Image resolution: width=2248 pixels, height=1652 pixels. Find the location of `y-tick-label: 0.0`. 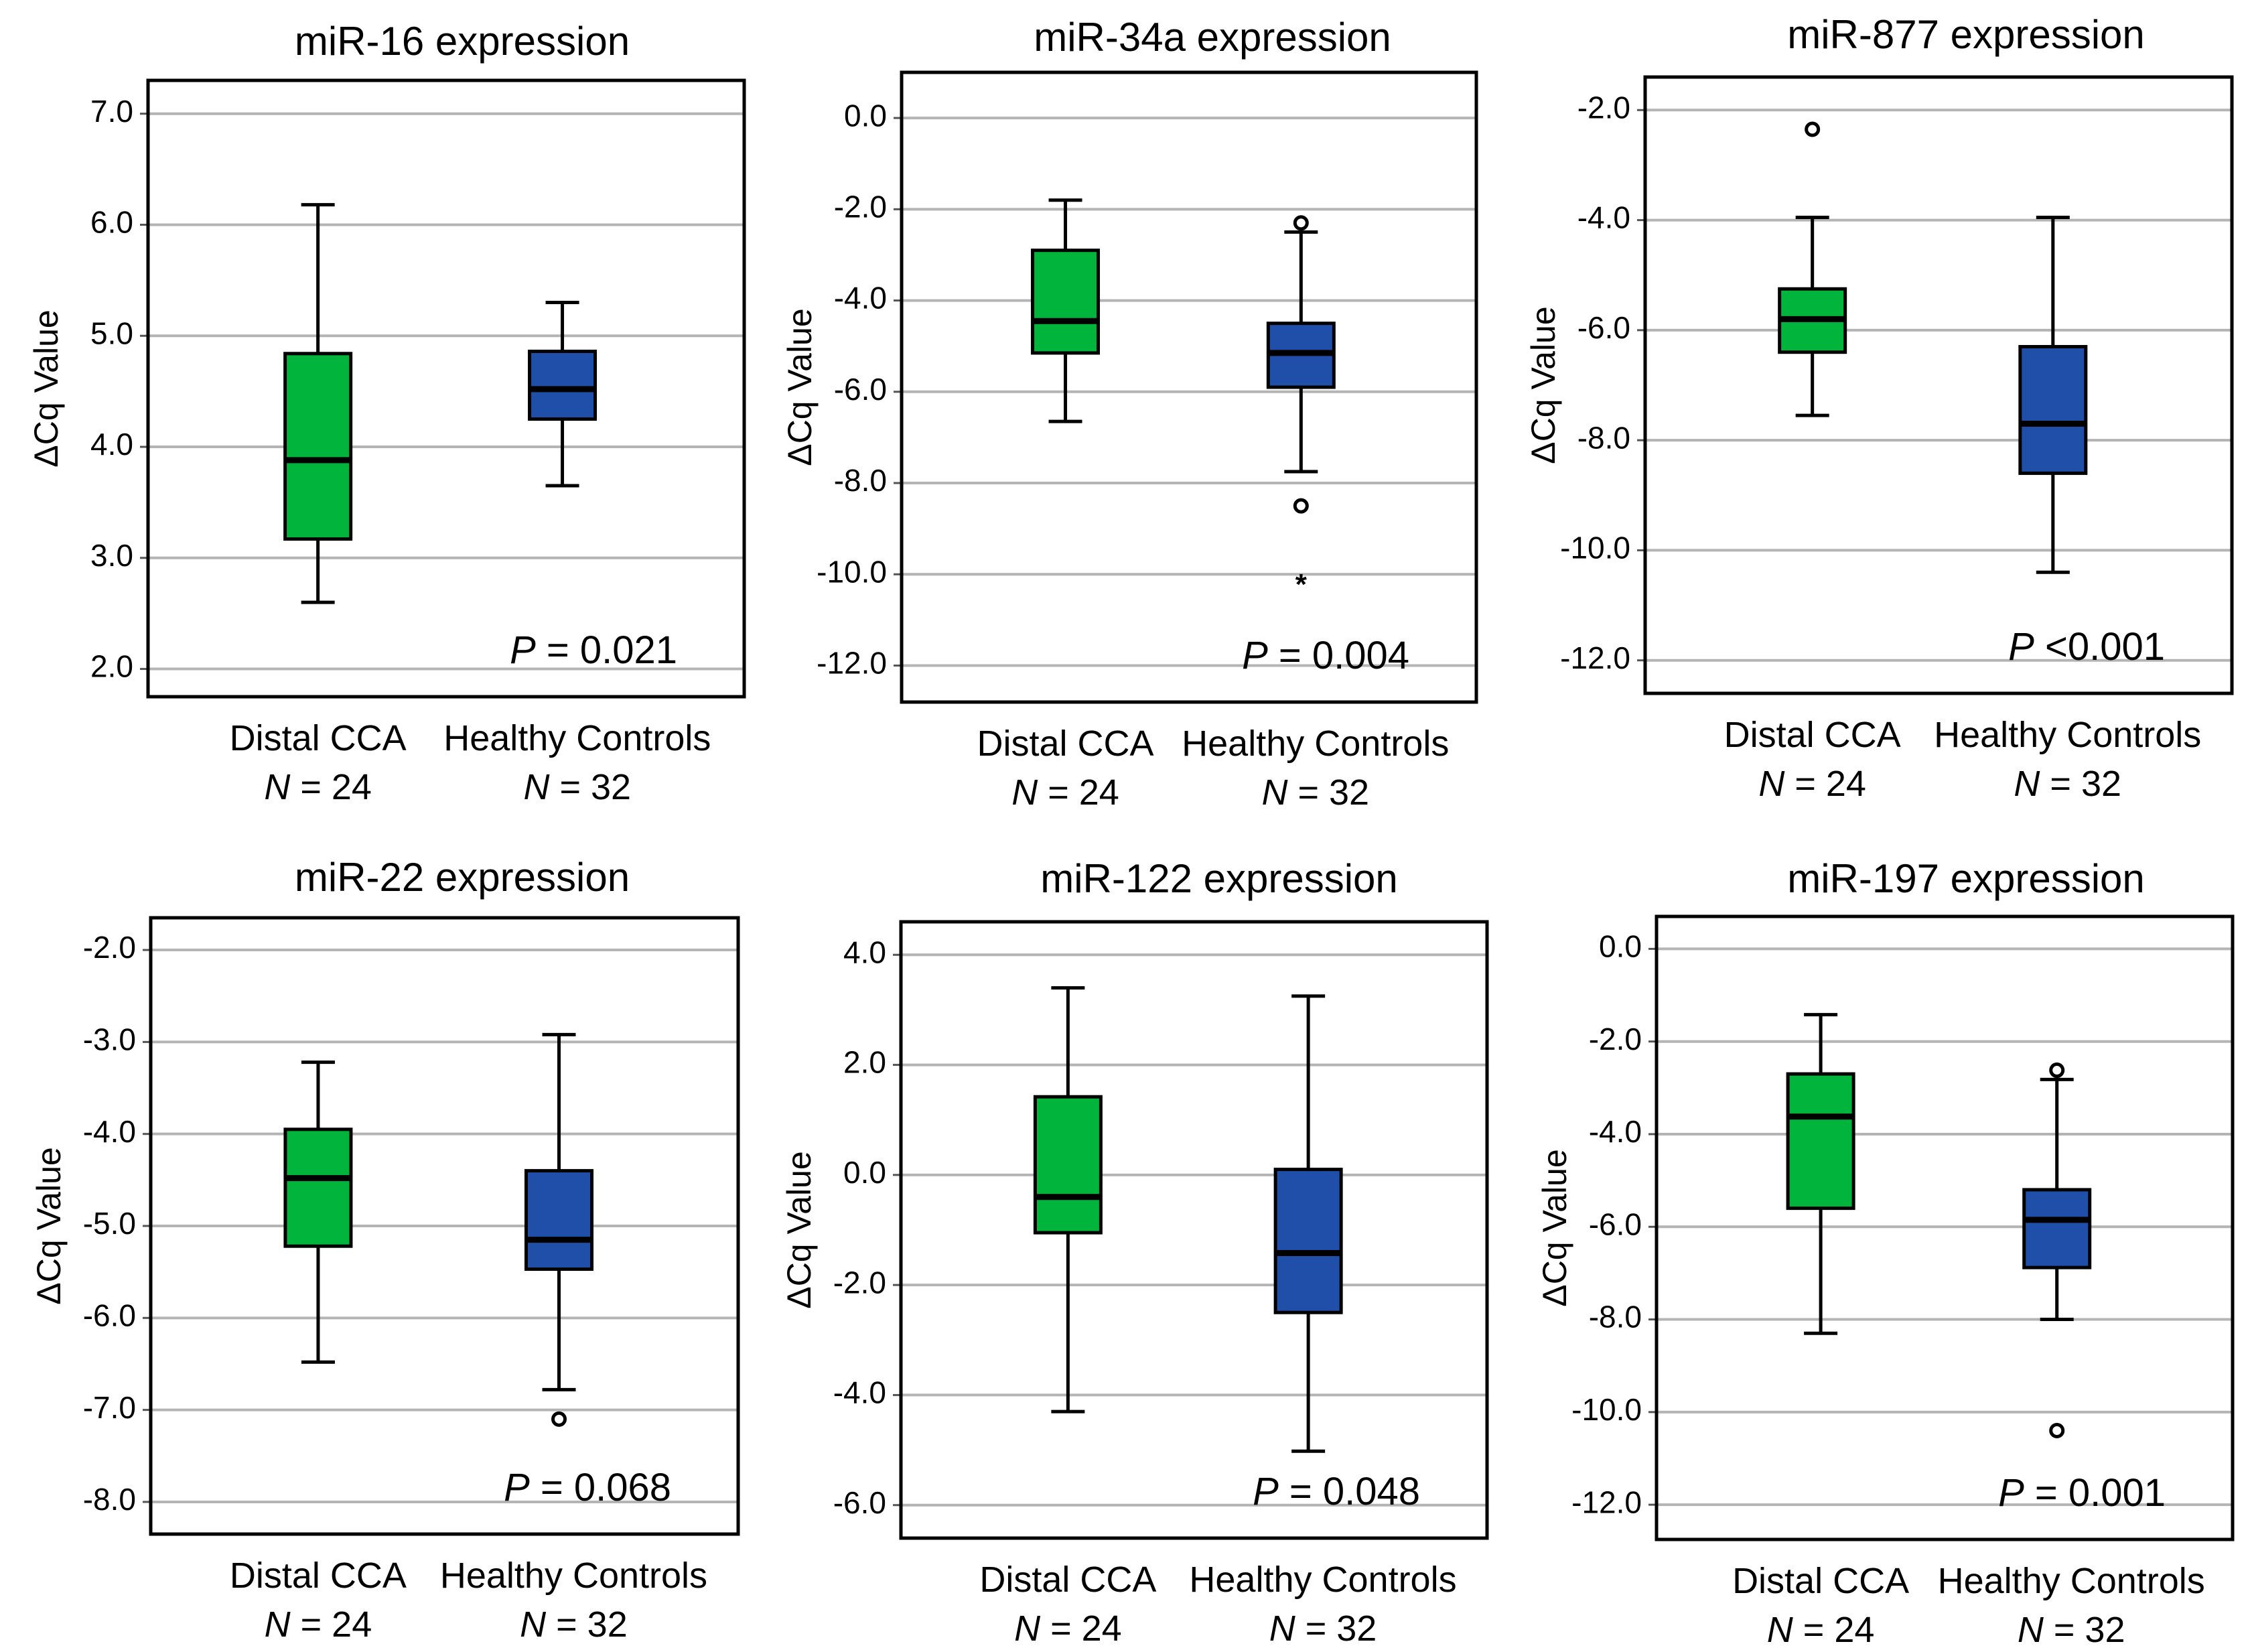

y-tick-label: 0.0 is located at coordinates (866, 115).